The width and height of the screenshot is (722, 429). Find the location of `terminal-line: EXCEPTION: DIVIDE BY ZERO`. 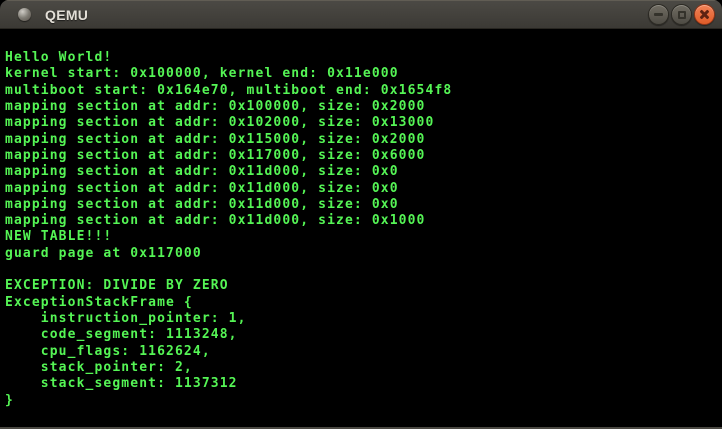

terminal-line: EXCEPTION: DIVIDE BY ZERO is located at coordinates (117, 286).